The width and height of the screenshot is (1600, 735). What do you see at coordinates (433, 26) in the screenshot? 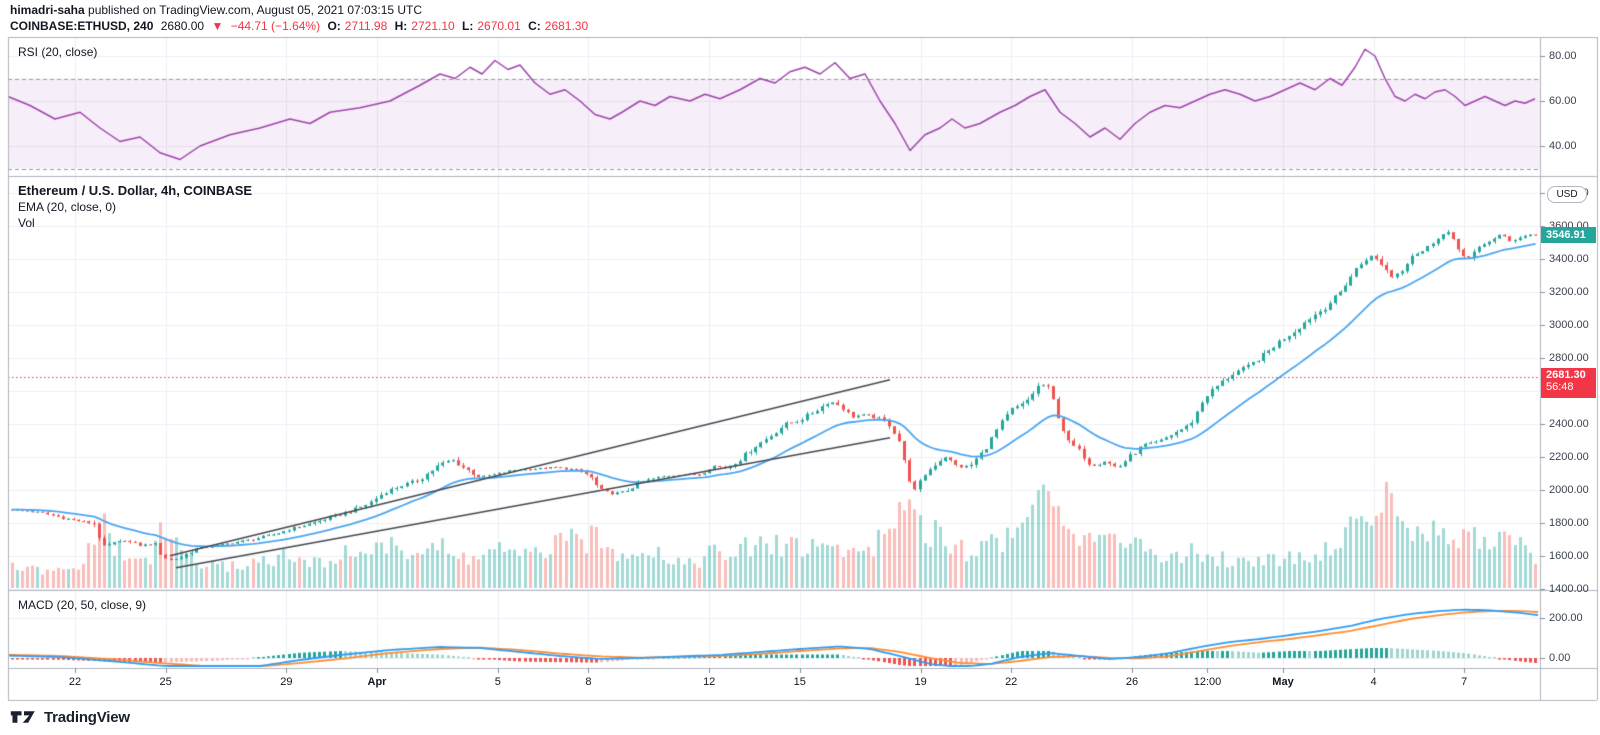
I see `high-value: 2721.10` at bounding box center [433, 26].